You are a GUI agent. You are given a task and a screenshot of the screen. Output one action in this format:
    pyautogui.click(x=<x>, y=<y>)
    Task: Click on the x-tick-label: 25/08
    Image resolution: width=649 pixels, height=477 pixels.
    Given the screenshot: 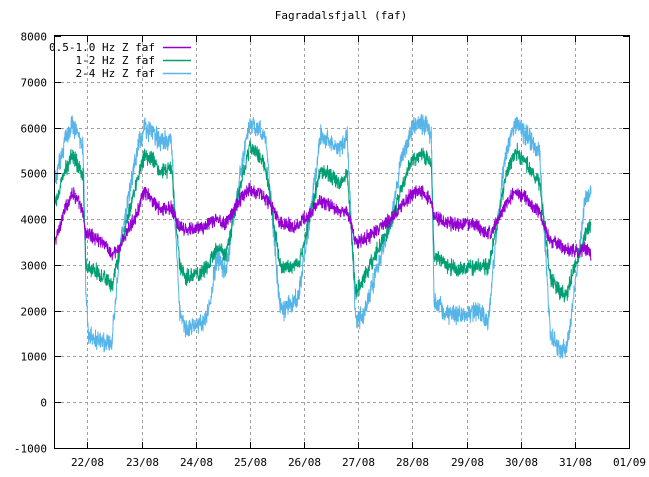 What is the action you would take?
    pyautogui.click(x=250, y=462)
    